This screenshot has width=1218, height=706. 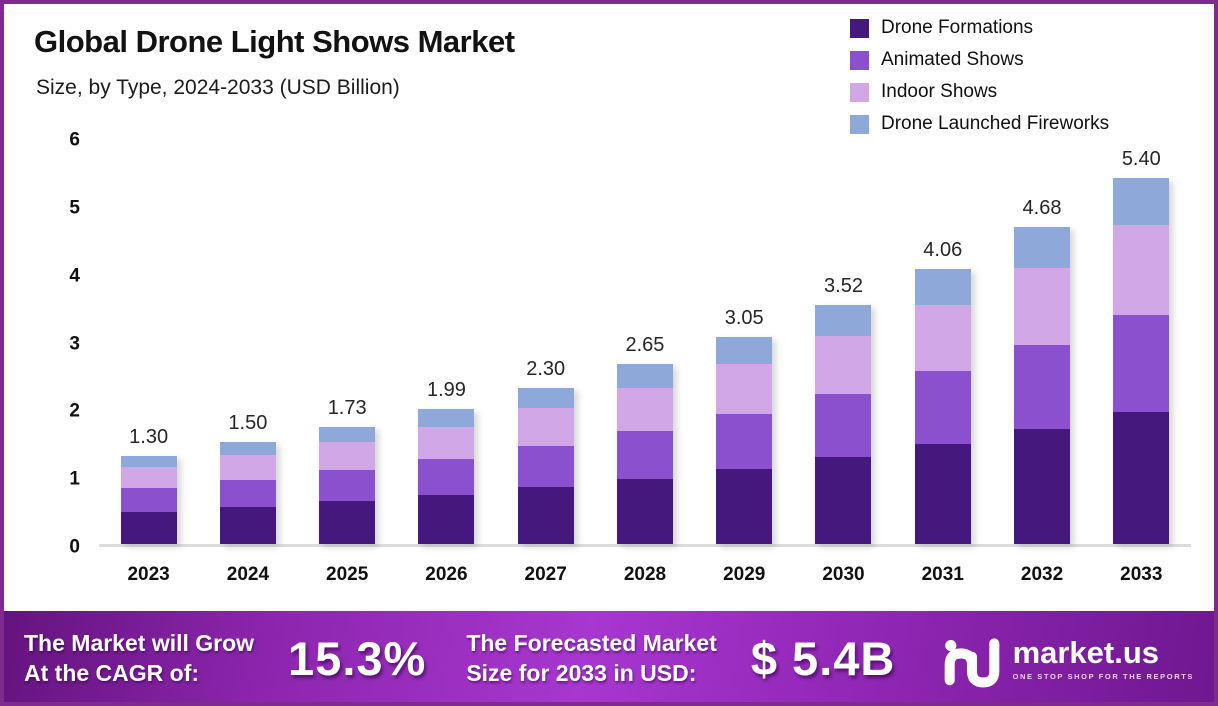 What do you see at coordinates (74, 140) in the screenshot?
I see `y-tick-label: 6` at bounding box center [74, 140].